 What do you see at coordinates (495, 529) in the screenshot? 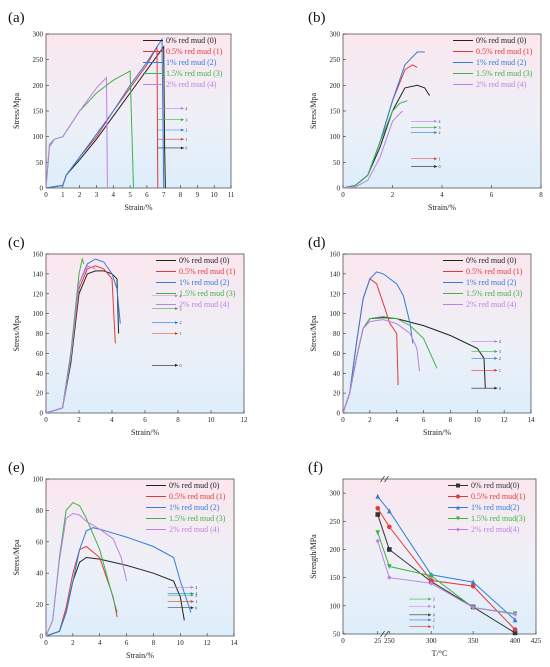
I see `legend-entry: 2% red mud(4)` at bounding box center [495, 529].